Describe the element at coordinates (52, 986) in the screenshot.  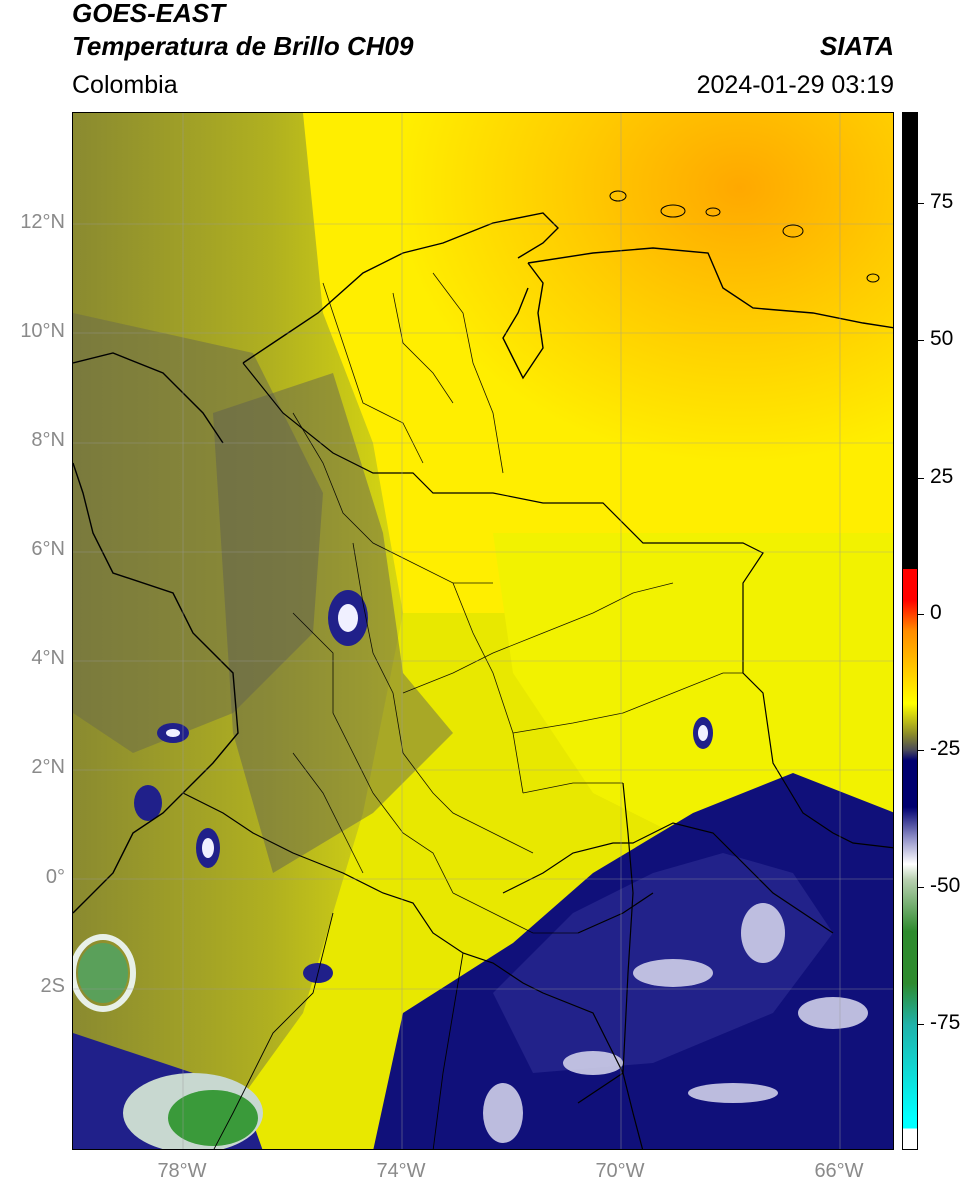
I see `lat-label-2S: 2S` at that location.